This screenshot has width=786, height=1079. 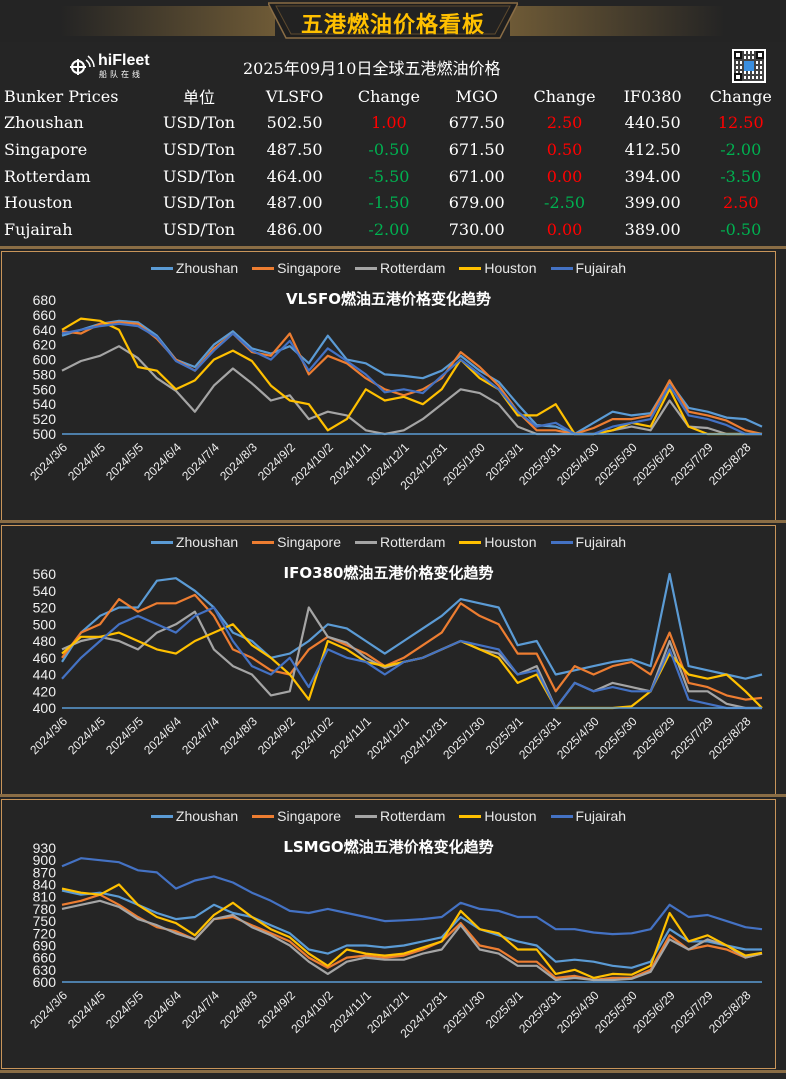 I want to click on mgo-price: 730.00, so click(x=476, y=229).